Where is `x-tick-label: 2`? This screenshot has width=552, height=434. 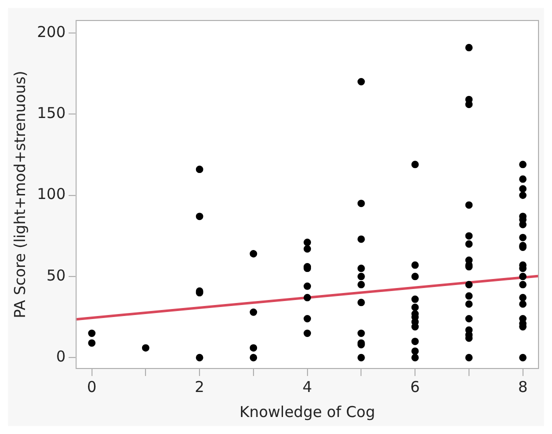 x-tick-label: 2 is located at coordinates (199, 387).